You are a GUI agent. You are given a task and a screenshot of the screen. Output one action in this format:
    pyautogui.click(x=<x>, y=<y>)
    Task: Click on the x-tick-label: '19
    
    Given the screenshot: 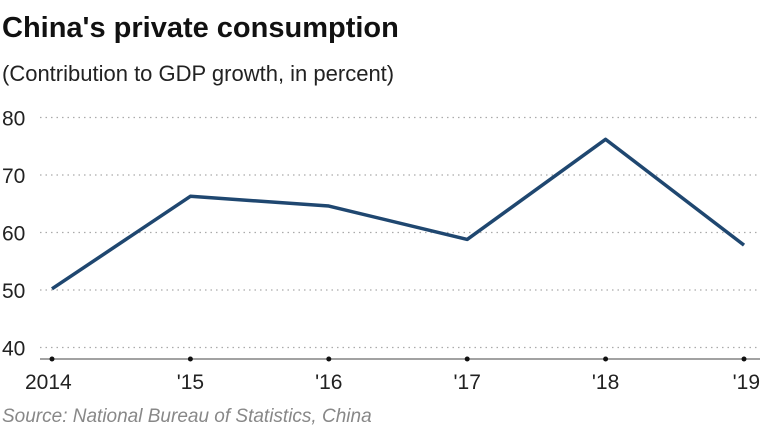 What is the action you would take?
    pyautogui.click(x=746, y=382)
    